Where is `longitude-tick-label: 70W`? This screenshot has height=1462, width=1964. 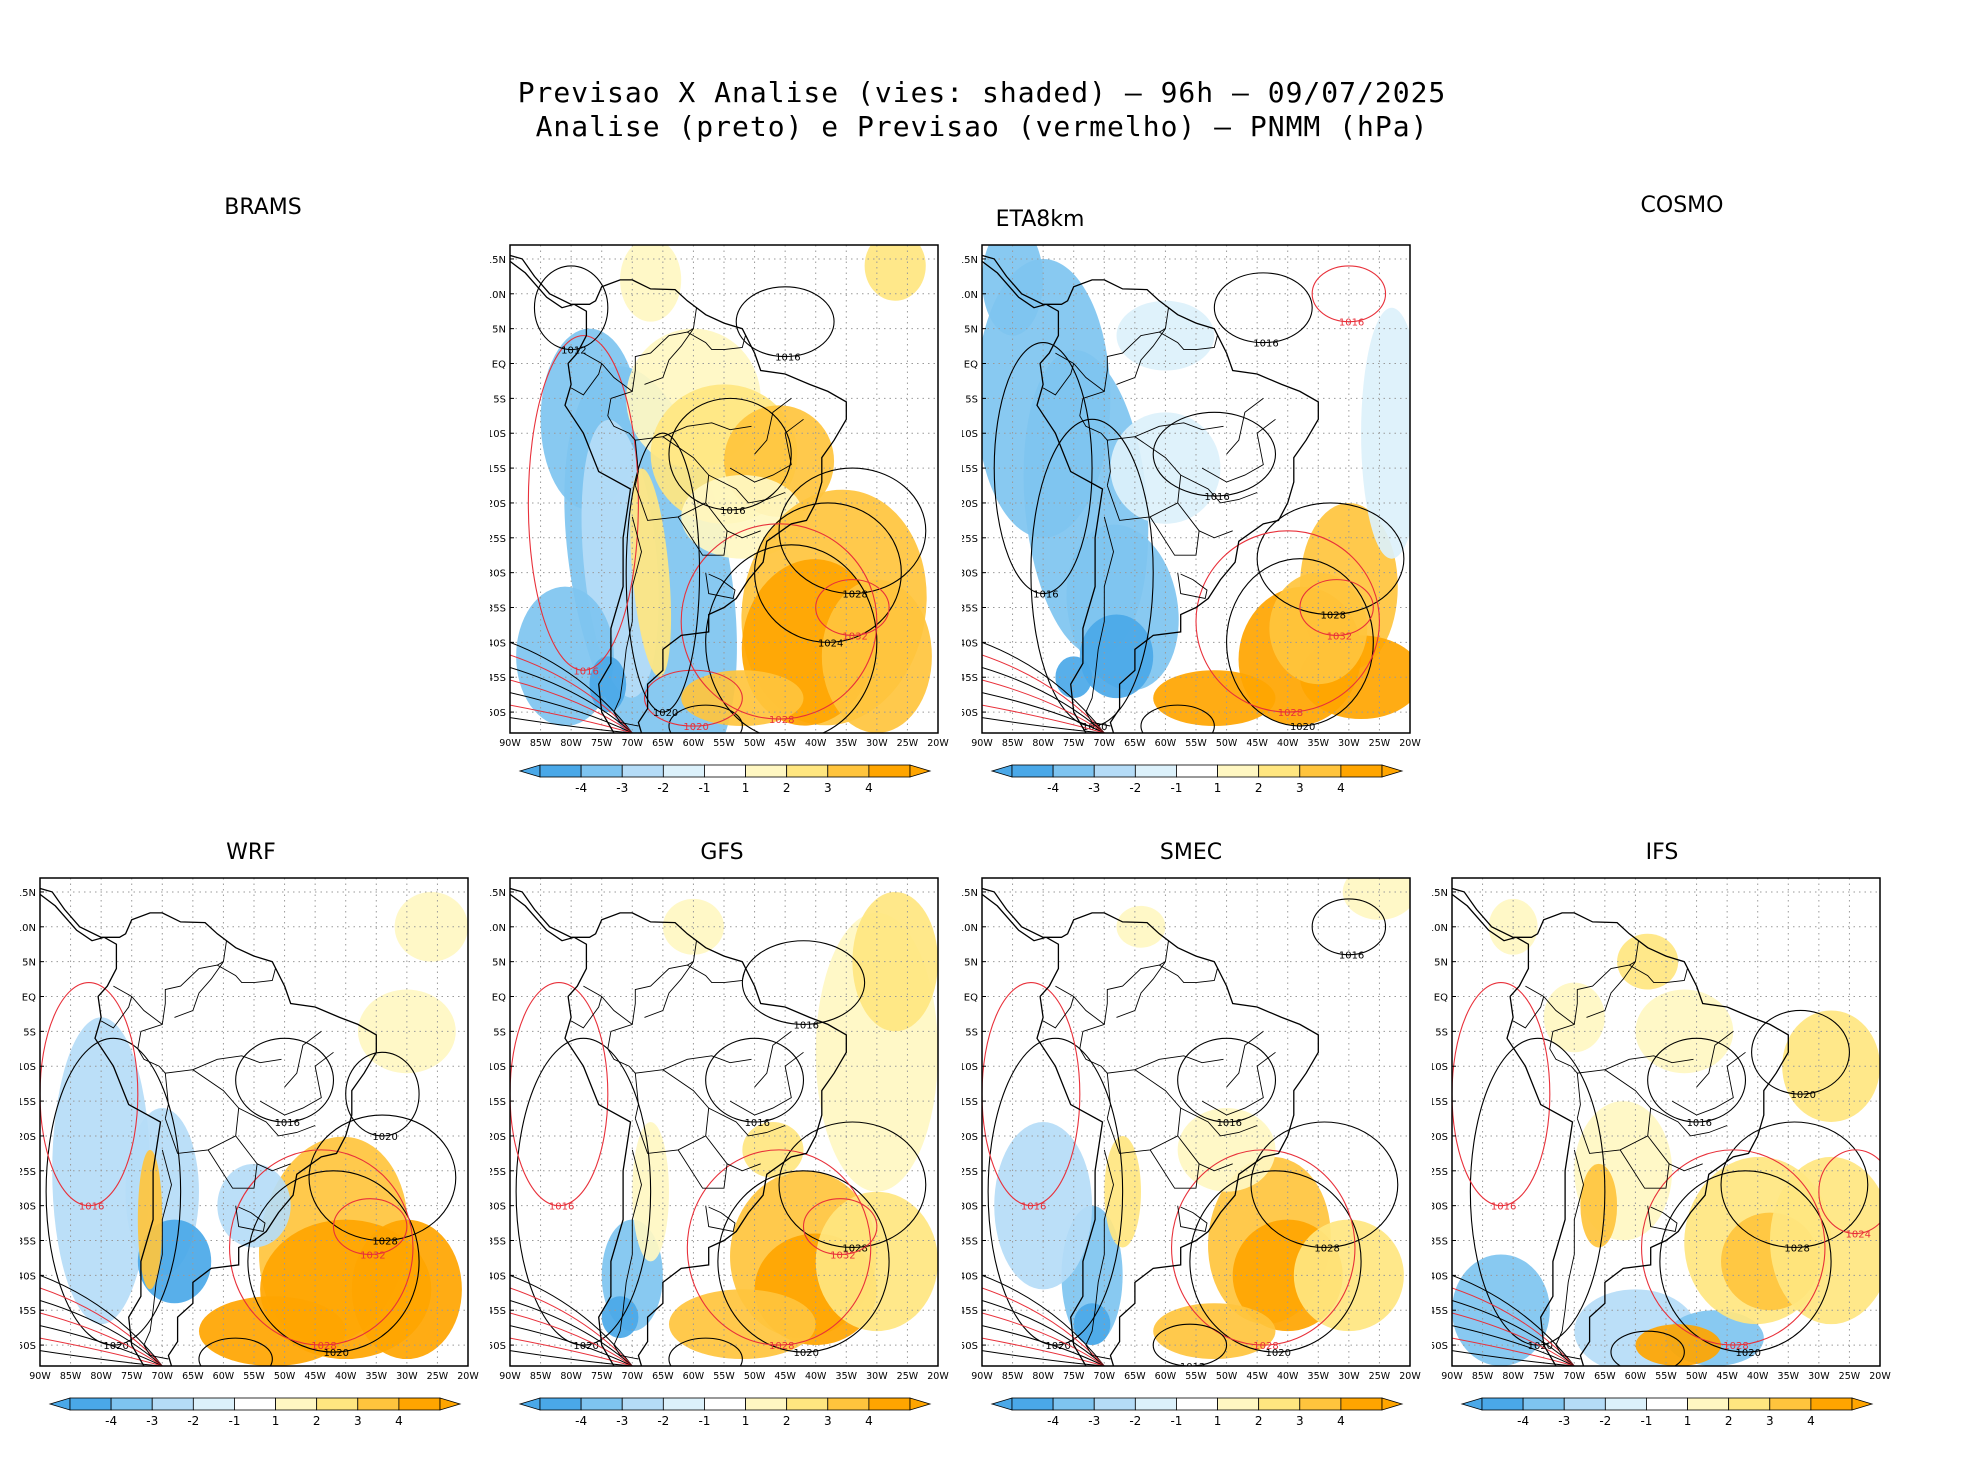
longitude-tick-label: 70W is located at coordinates (163, 1376).